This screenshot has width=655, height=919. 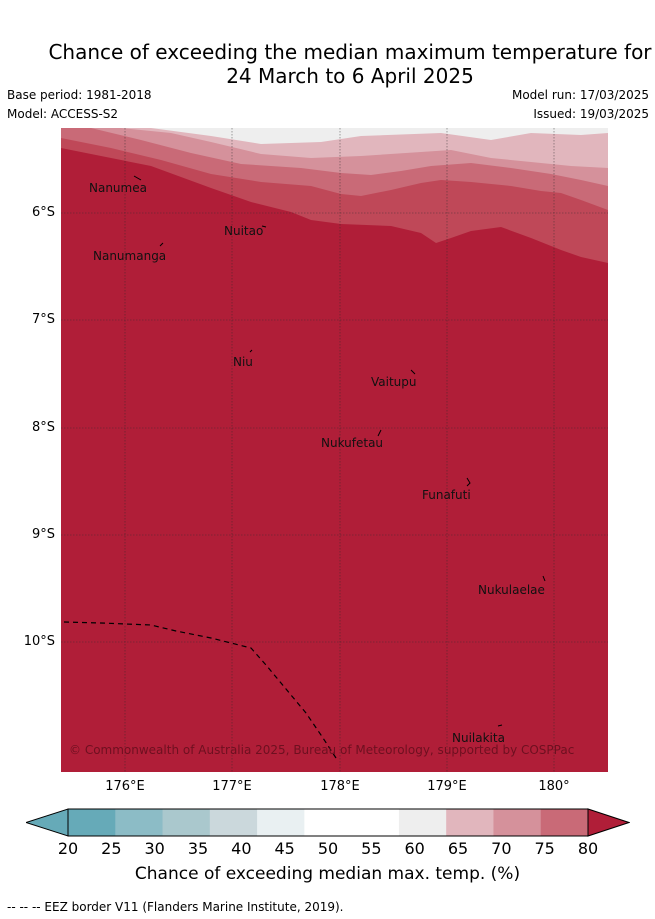 I want to click on lat-label-6s: 6°S, so click(x=43, y=212).